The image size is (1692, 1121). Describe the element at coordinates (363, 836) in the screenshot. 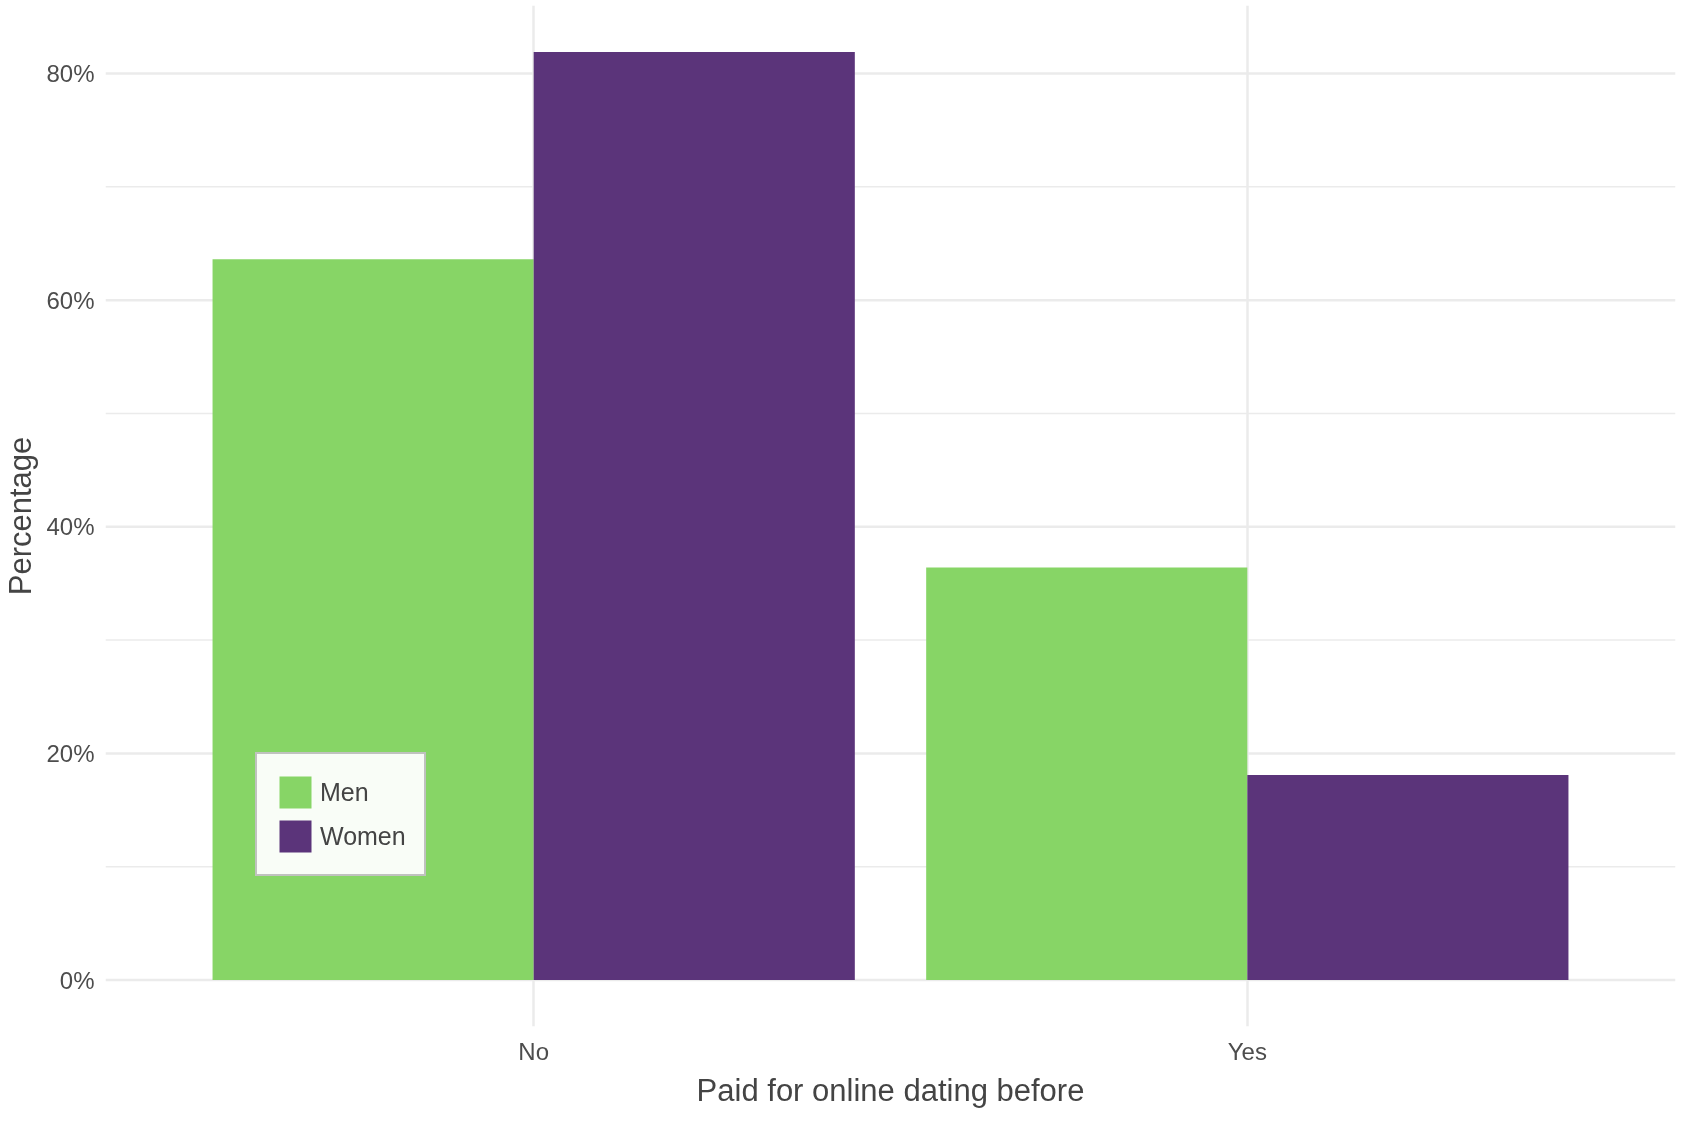

I see `legend-label: Women` at that location.